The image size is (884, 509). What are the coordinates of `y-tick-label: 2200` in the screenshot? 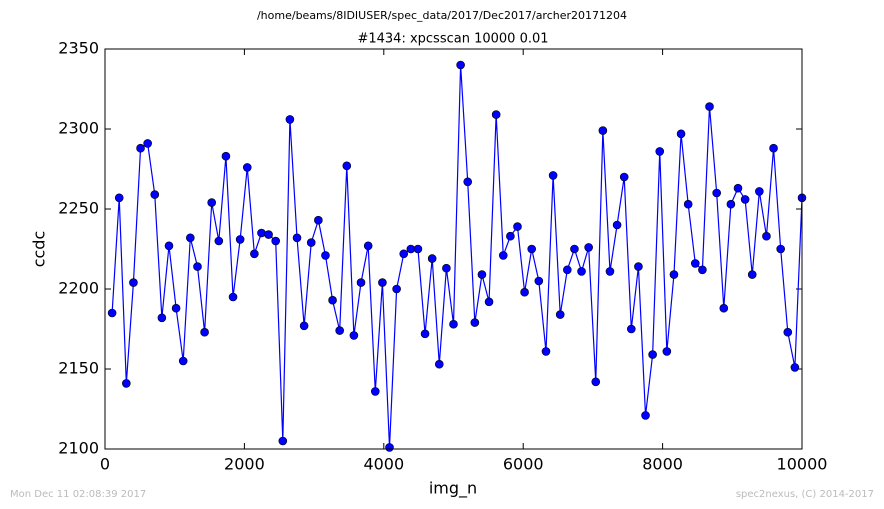 It's located at (78, 288).